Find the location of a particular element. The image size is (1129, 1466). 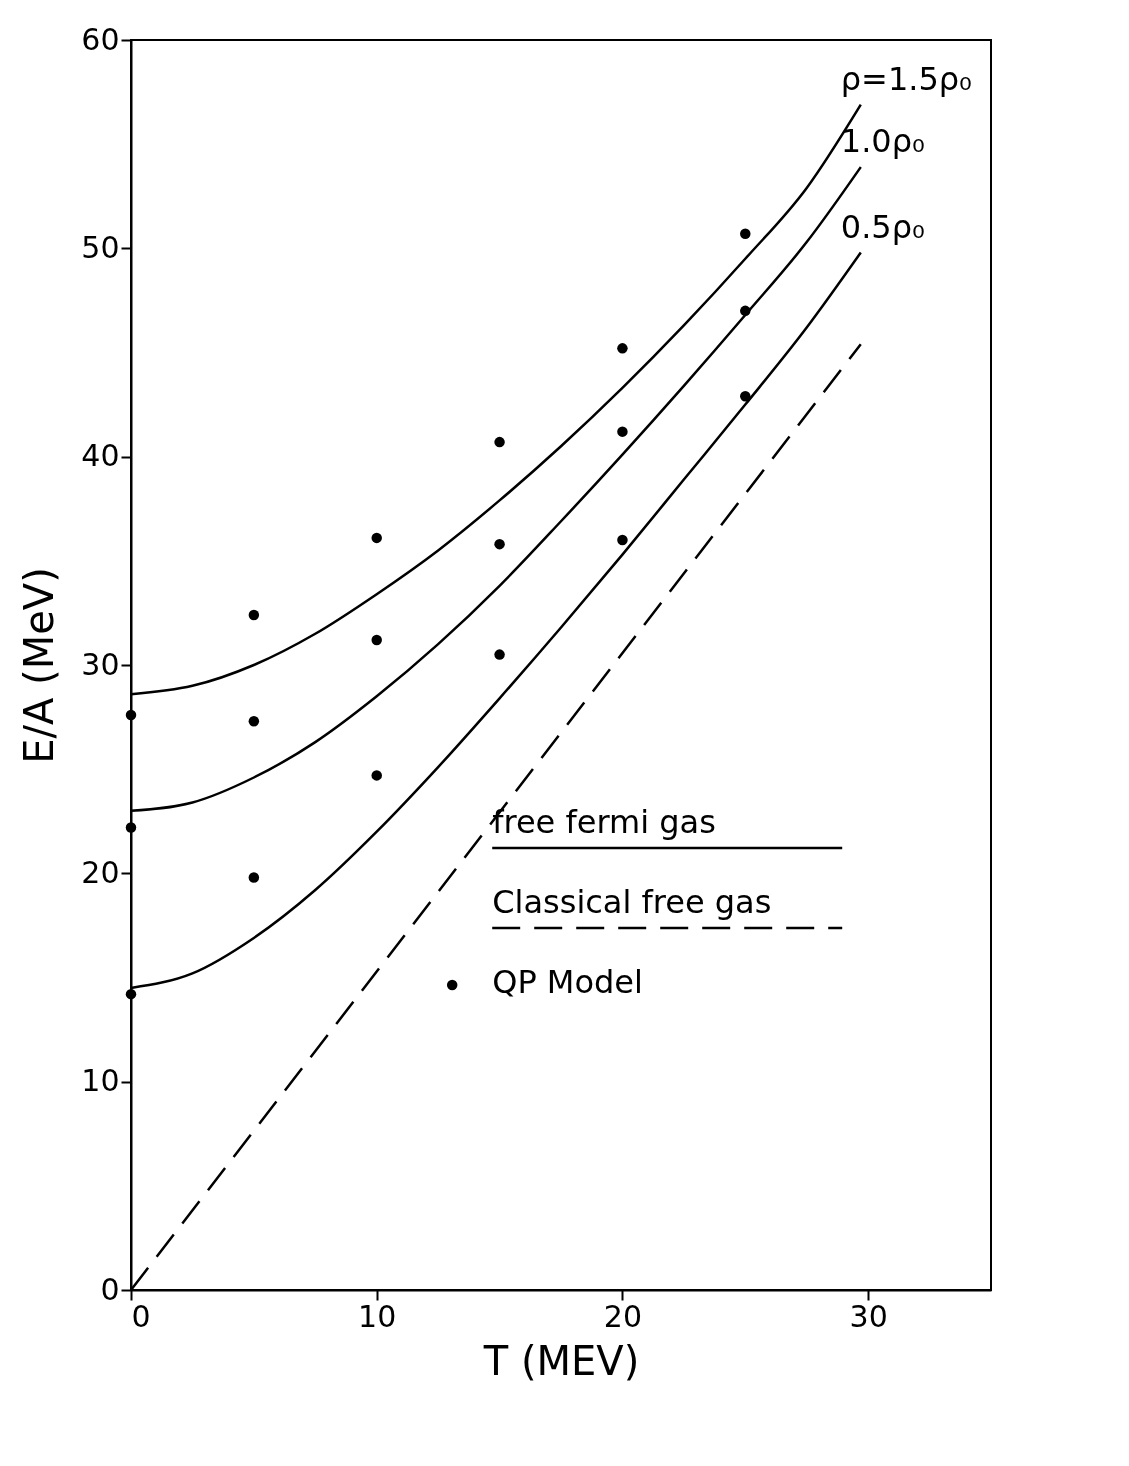

series-label: Classical free gas is located at coordinates (632, 902).